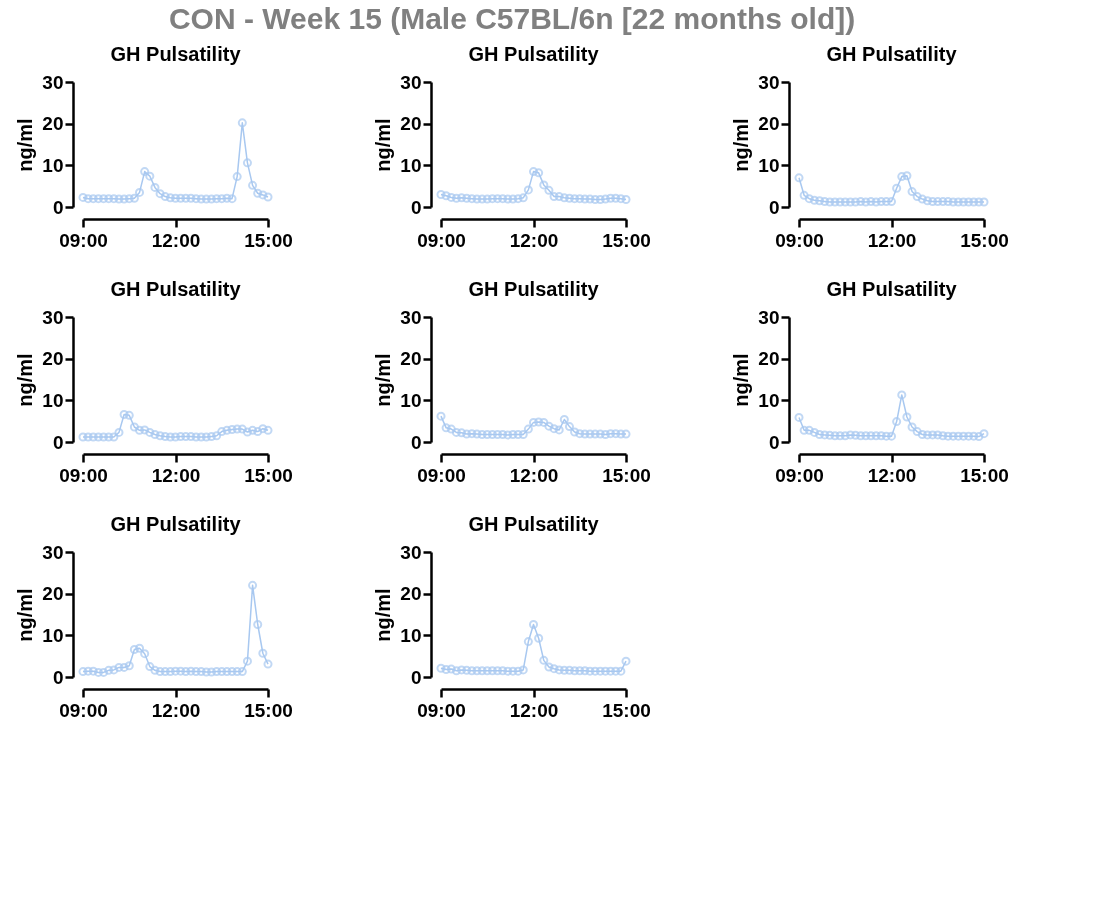  Describe the element at coordinates (534, 524) in the screenshot. I see `chart-title: GH Pulsatility` at that location.